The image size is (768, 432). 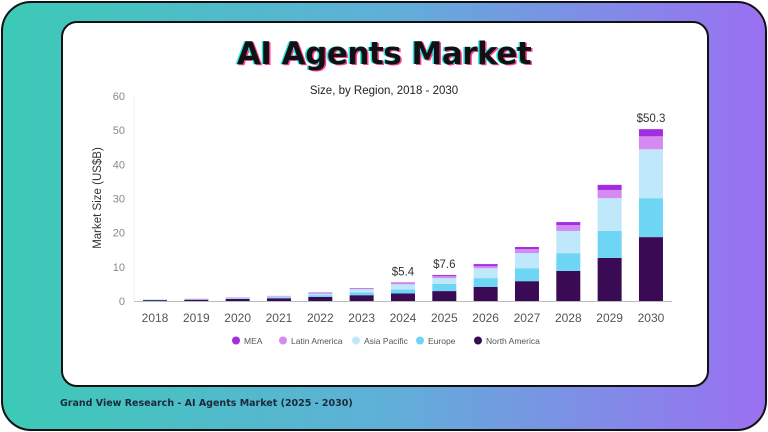 What do you see at coordinates (122, 302) in the screenshot?
I see `y-tick-label: 0` at bounding box center [122, 302].